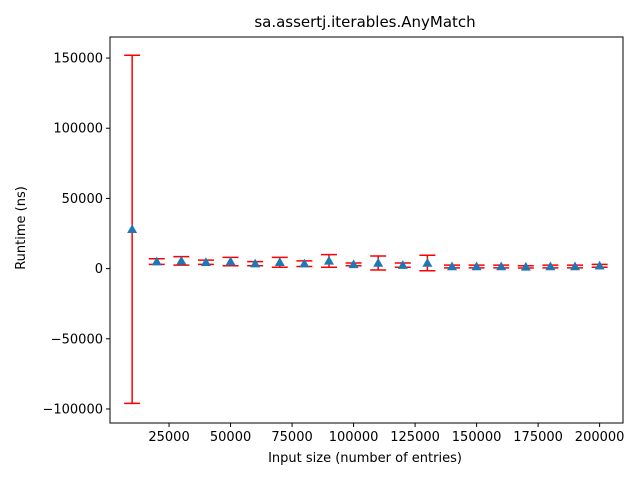 The height and width of the screenshot is (480, 640). What do you see at coordinates (77, 339) in the screenshot?
I see `y-tick-label: −50000` at bounding box center [77, 339].